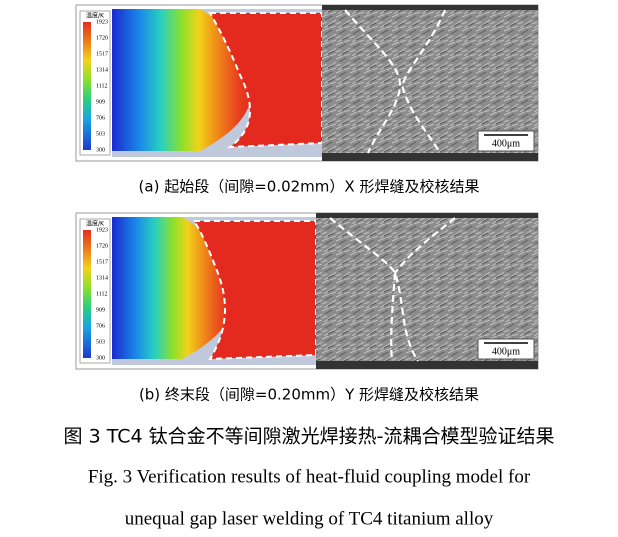 This screenshot has height=537, width=618. I want to click on panel-caption: (b) 终末段（间隙=0.20mm）Y 形焊缝及校核结果, so click(309, 395).